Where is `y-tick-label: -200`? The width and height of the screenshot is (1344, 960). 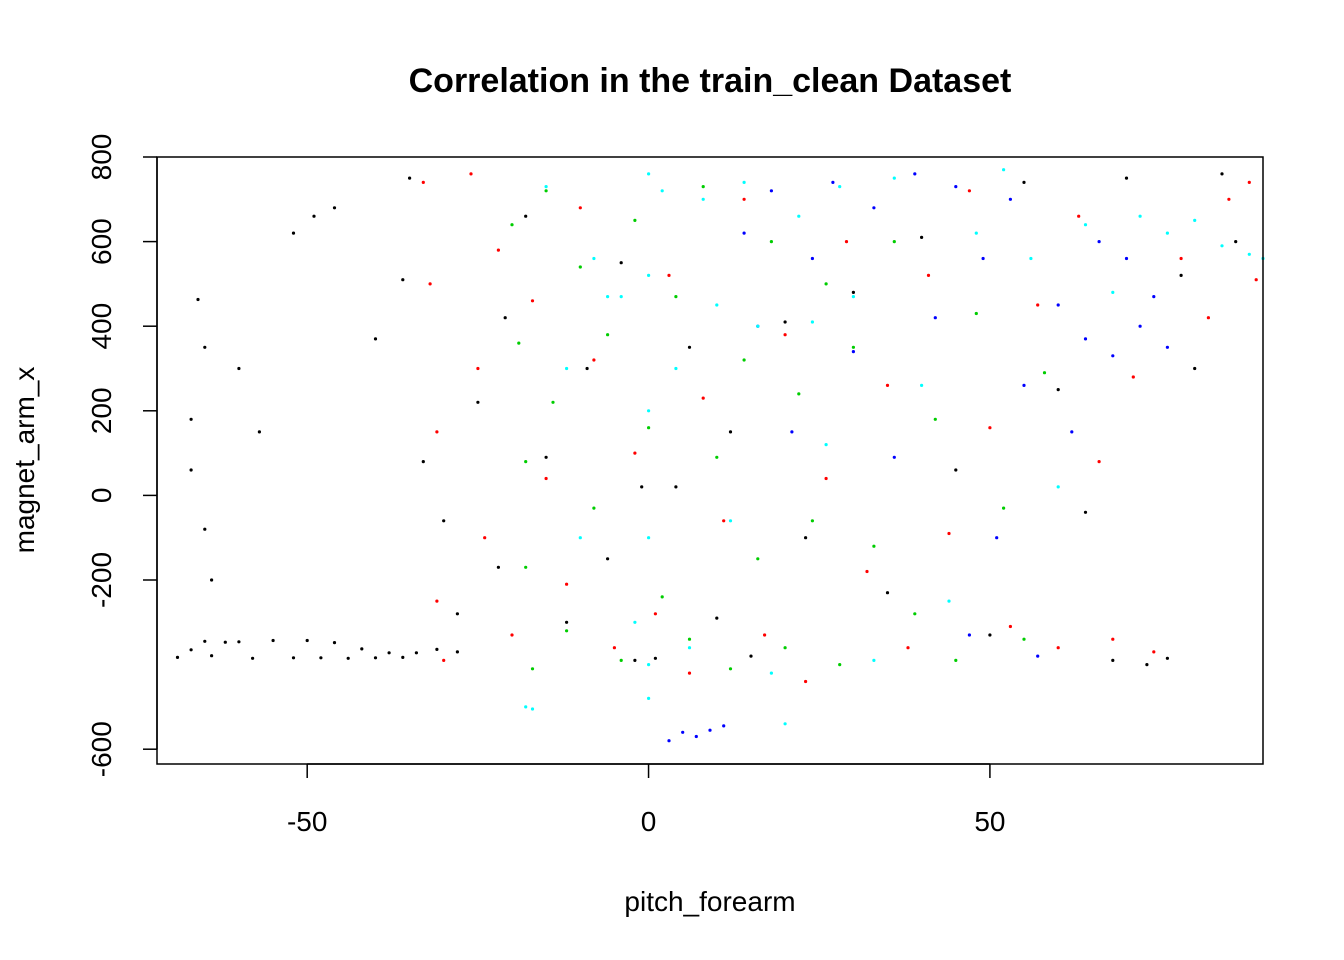 y-tick-label: -200 is located at coordinates (101, 580).